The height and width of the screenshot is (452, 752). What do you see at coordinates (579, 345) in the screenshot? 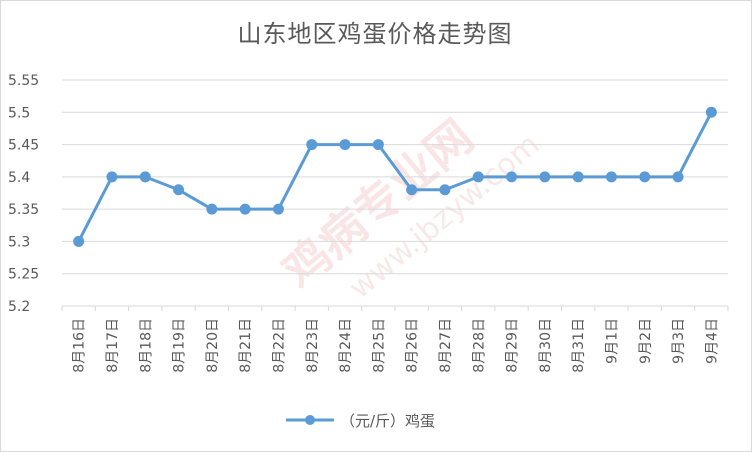
I see `x-tick-label: 8月31日` at bounding box center [579, 345].